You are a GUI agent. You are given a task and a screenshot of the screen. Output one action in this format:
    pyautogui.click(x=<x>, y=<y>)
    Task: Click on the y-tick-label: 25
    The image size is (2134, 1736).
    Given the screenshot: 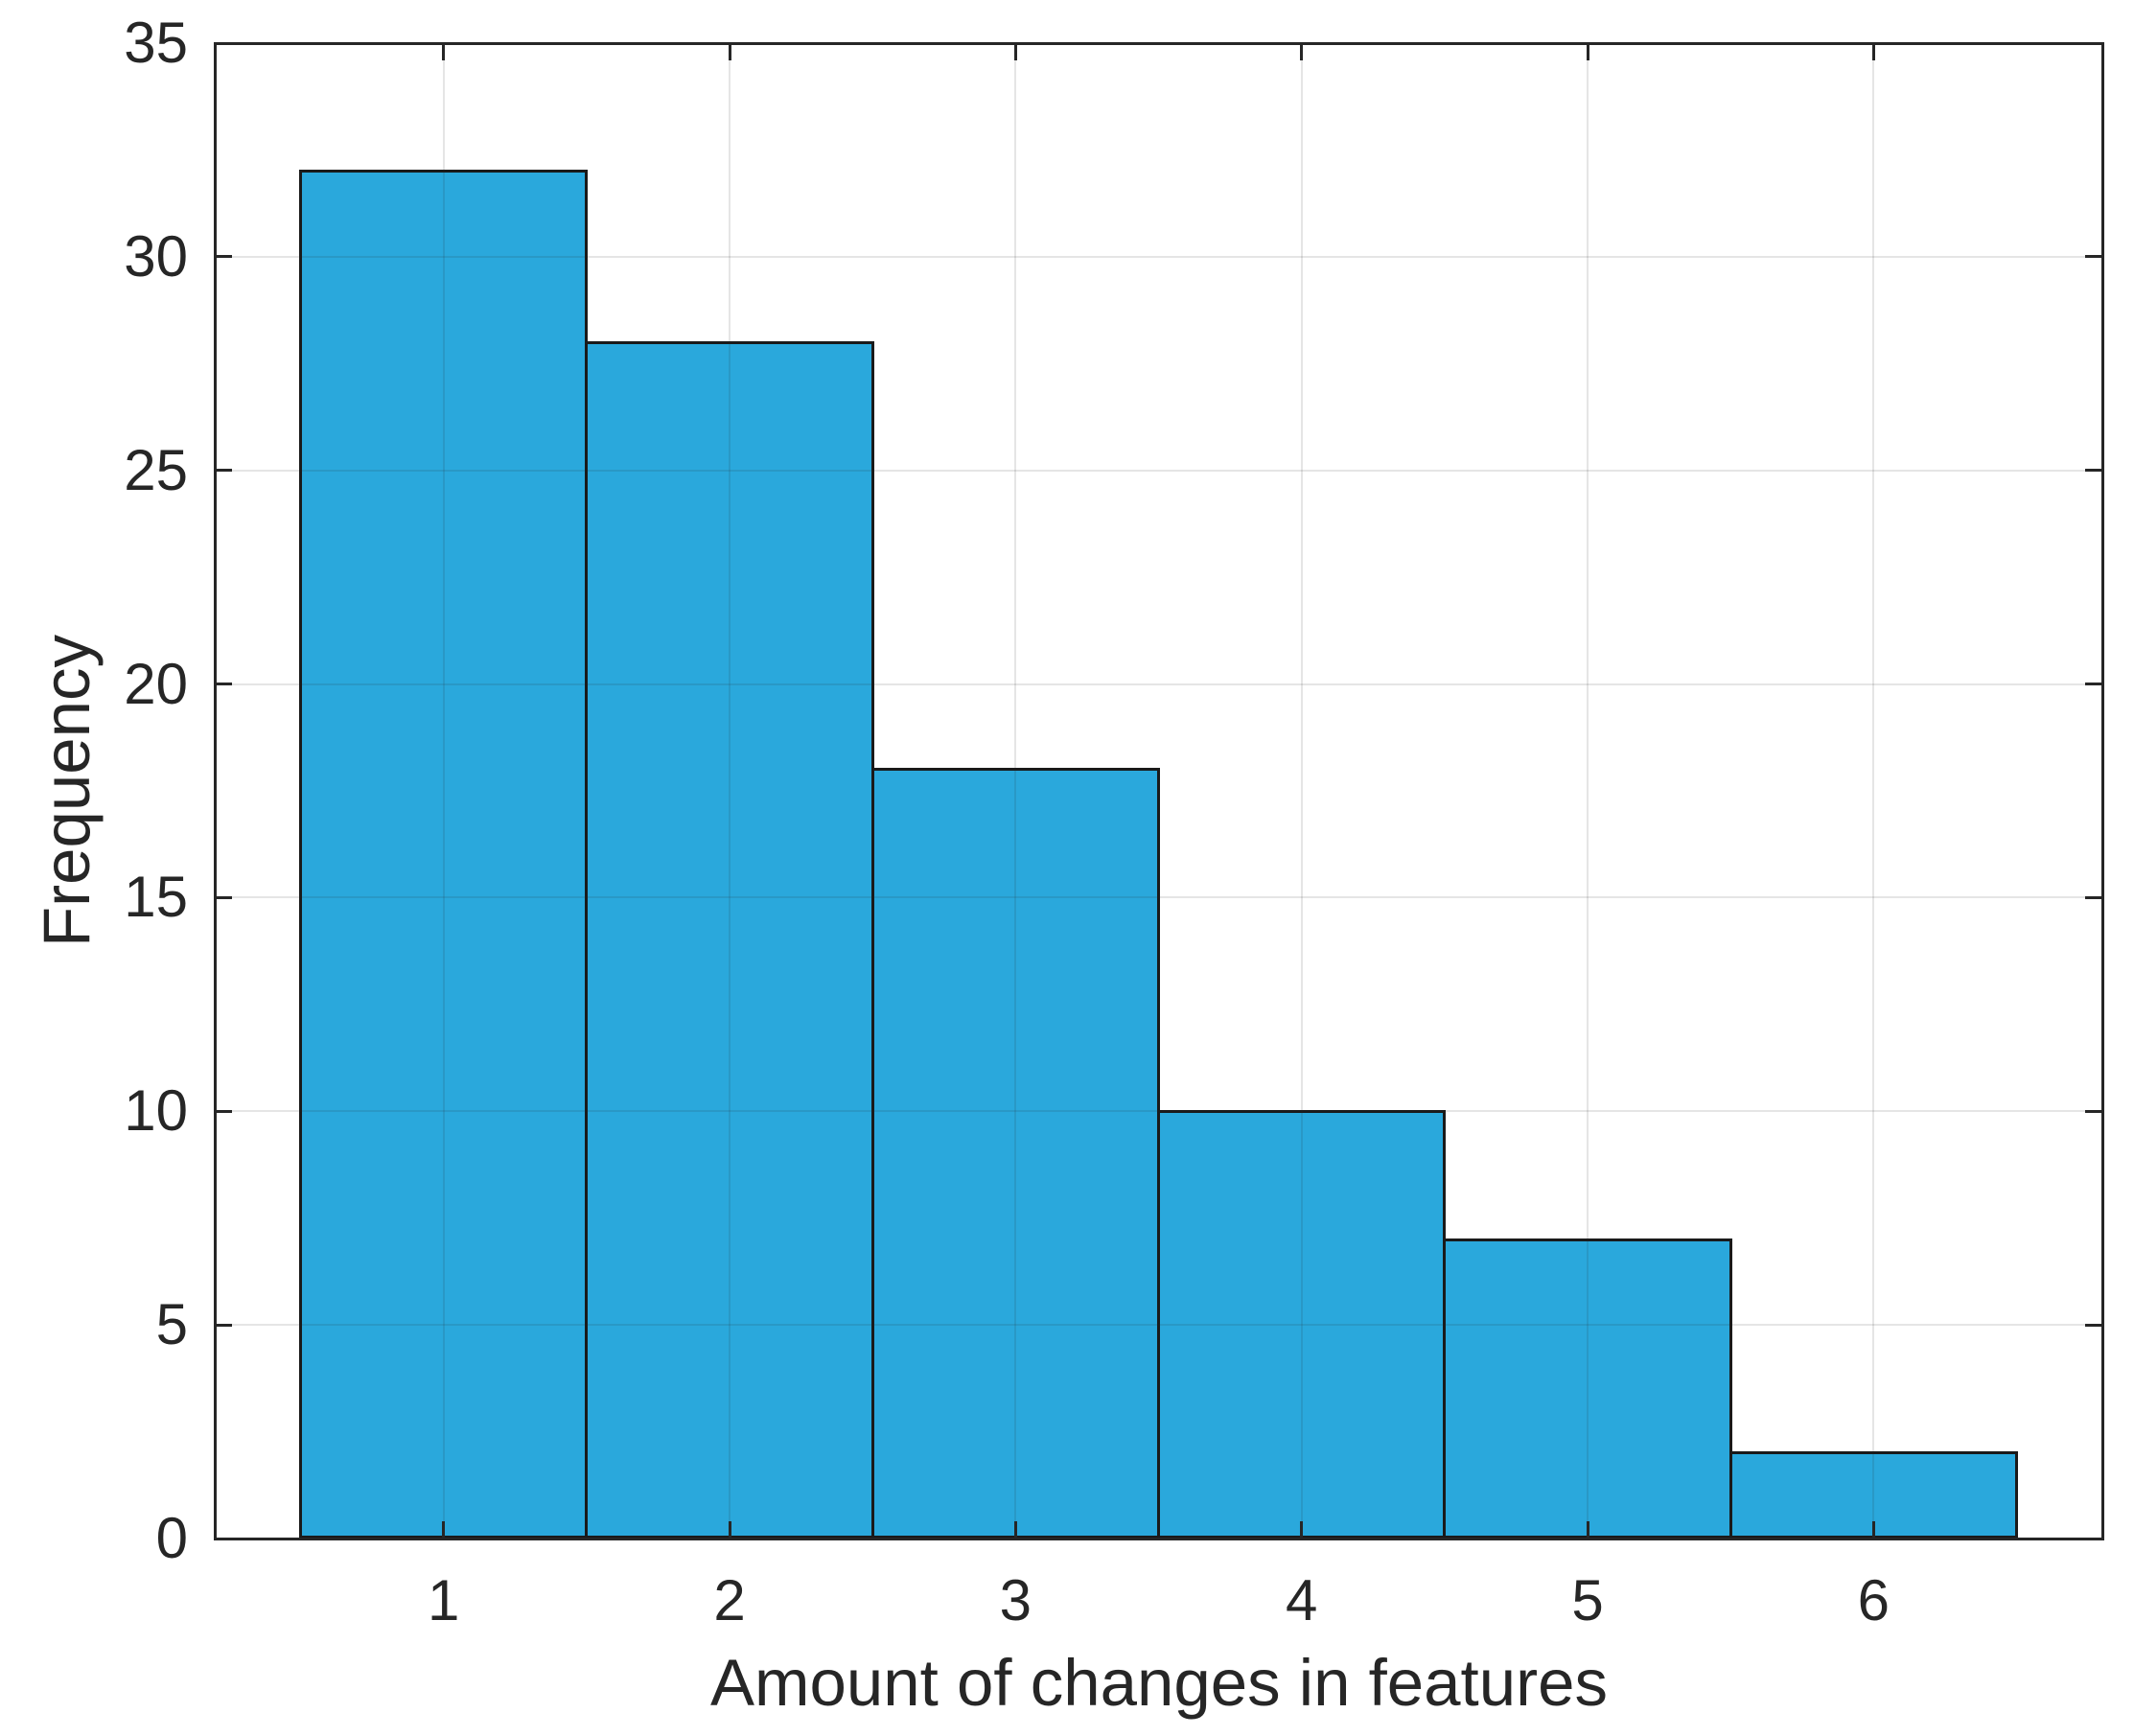 What is the action you would take?
    pyautogui.click(x=156, y=470)
    